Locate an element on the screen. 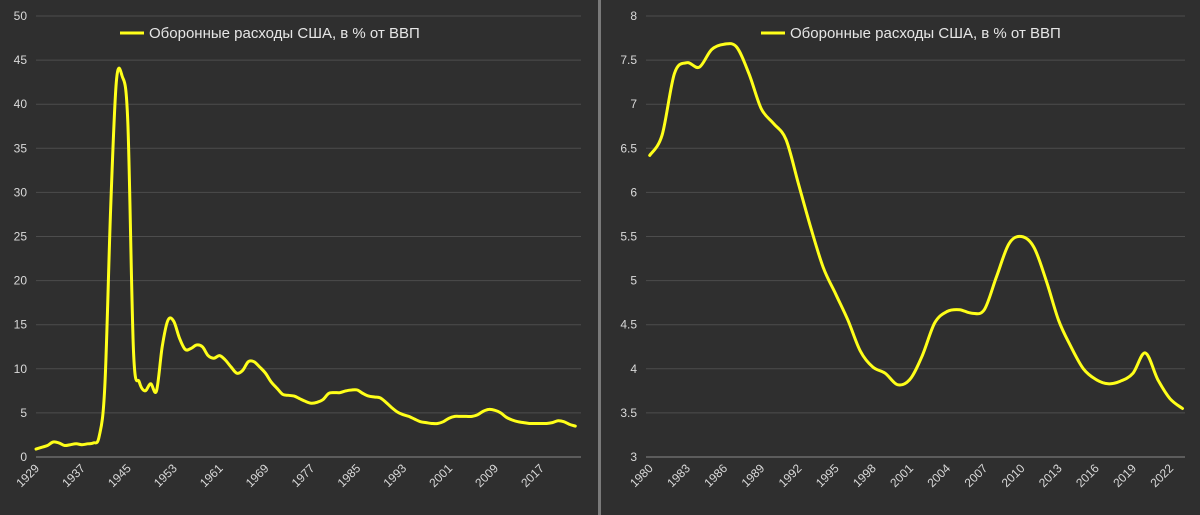 This screenshot has height=515, width=1200. x-tick-label: 1993 is located at coordinates (394, 475).